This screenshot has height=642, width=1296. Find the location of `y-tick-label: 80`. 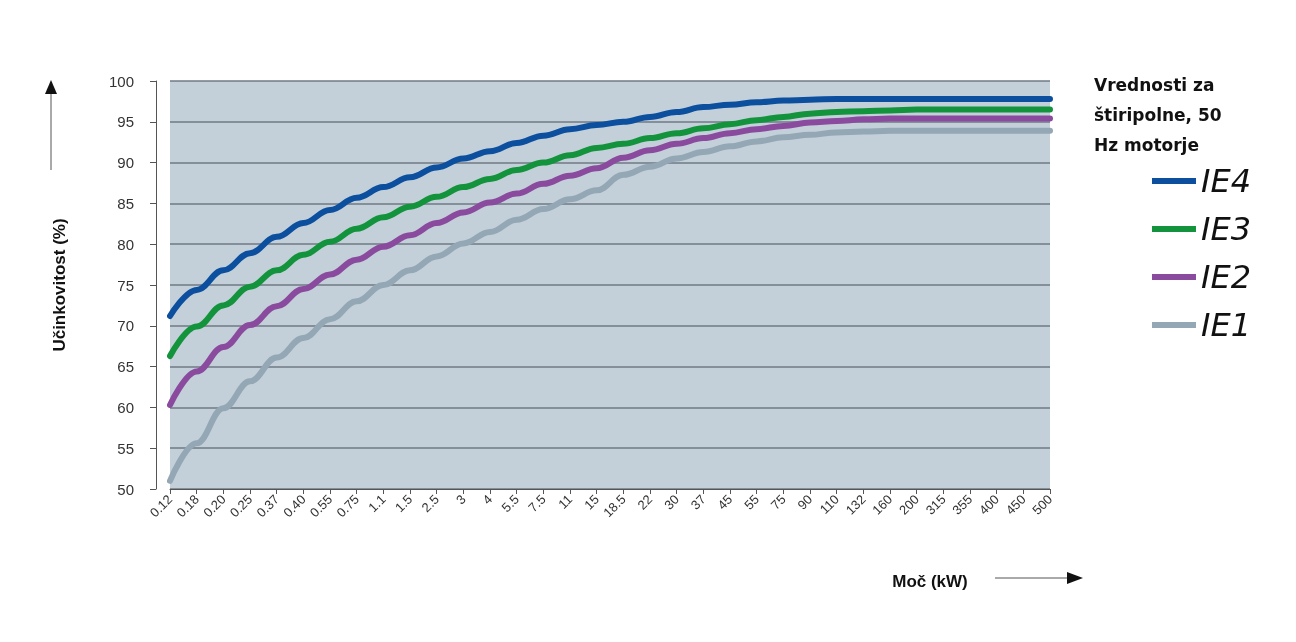

y-tick-label: 80 is located at coordinates (125, 244).